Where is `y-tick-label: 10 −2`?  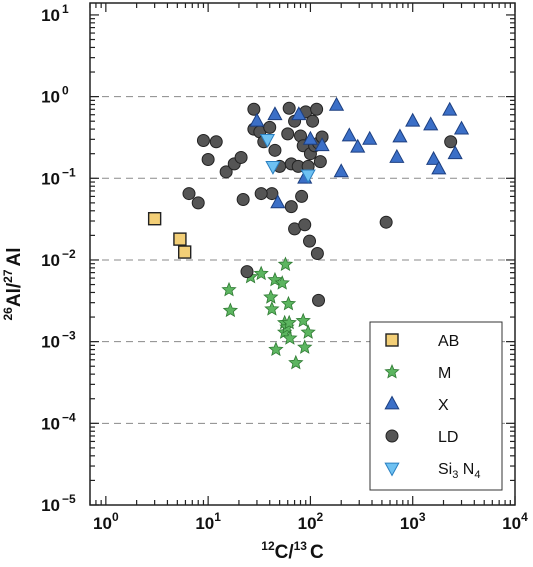
y-tick-label: 10 −2 is located at coordinates (58, 258).